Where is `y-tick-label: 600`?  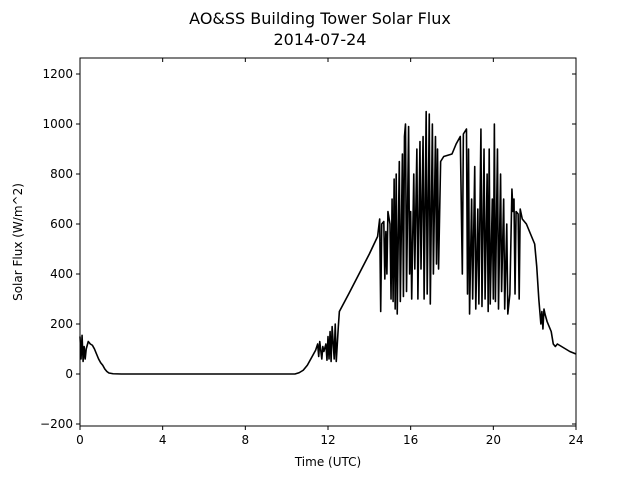
y-tick-label: 600 is located at coordinates (61, 224).